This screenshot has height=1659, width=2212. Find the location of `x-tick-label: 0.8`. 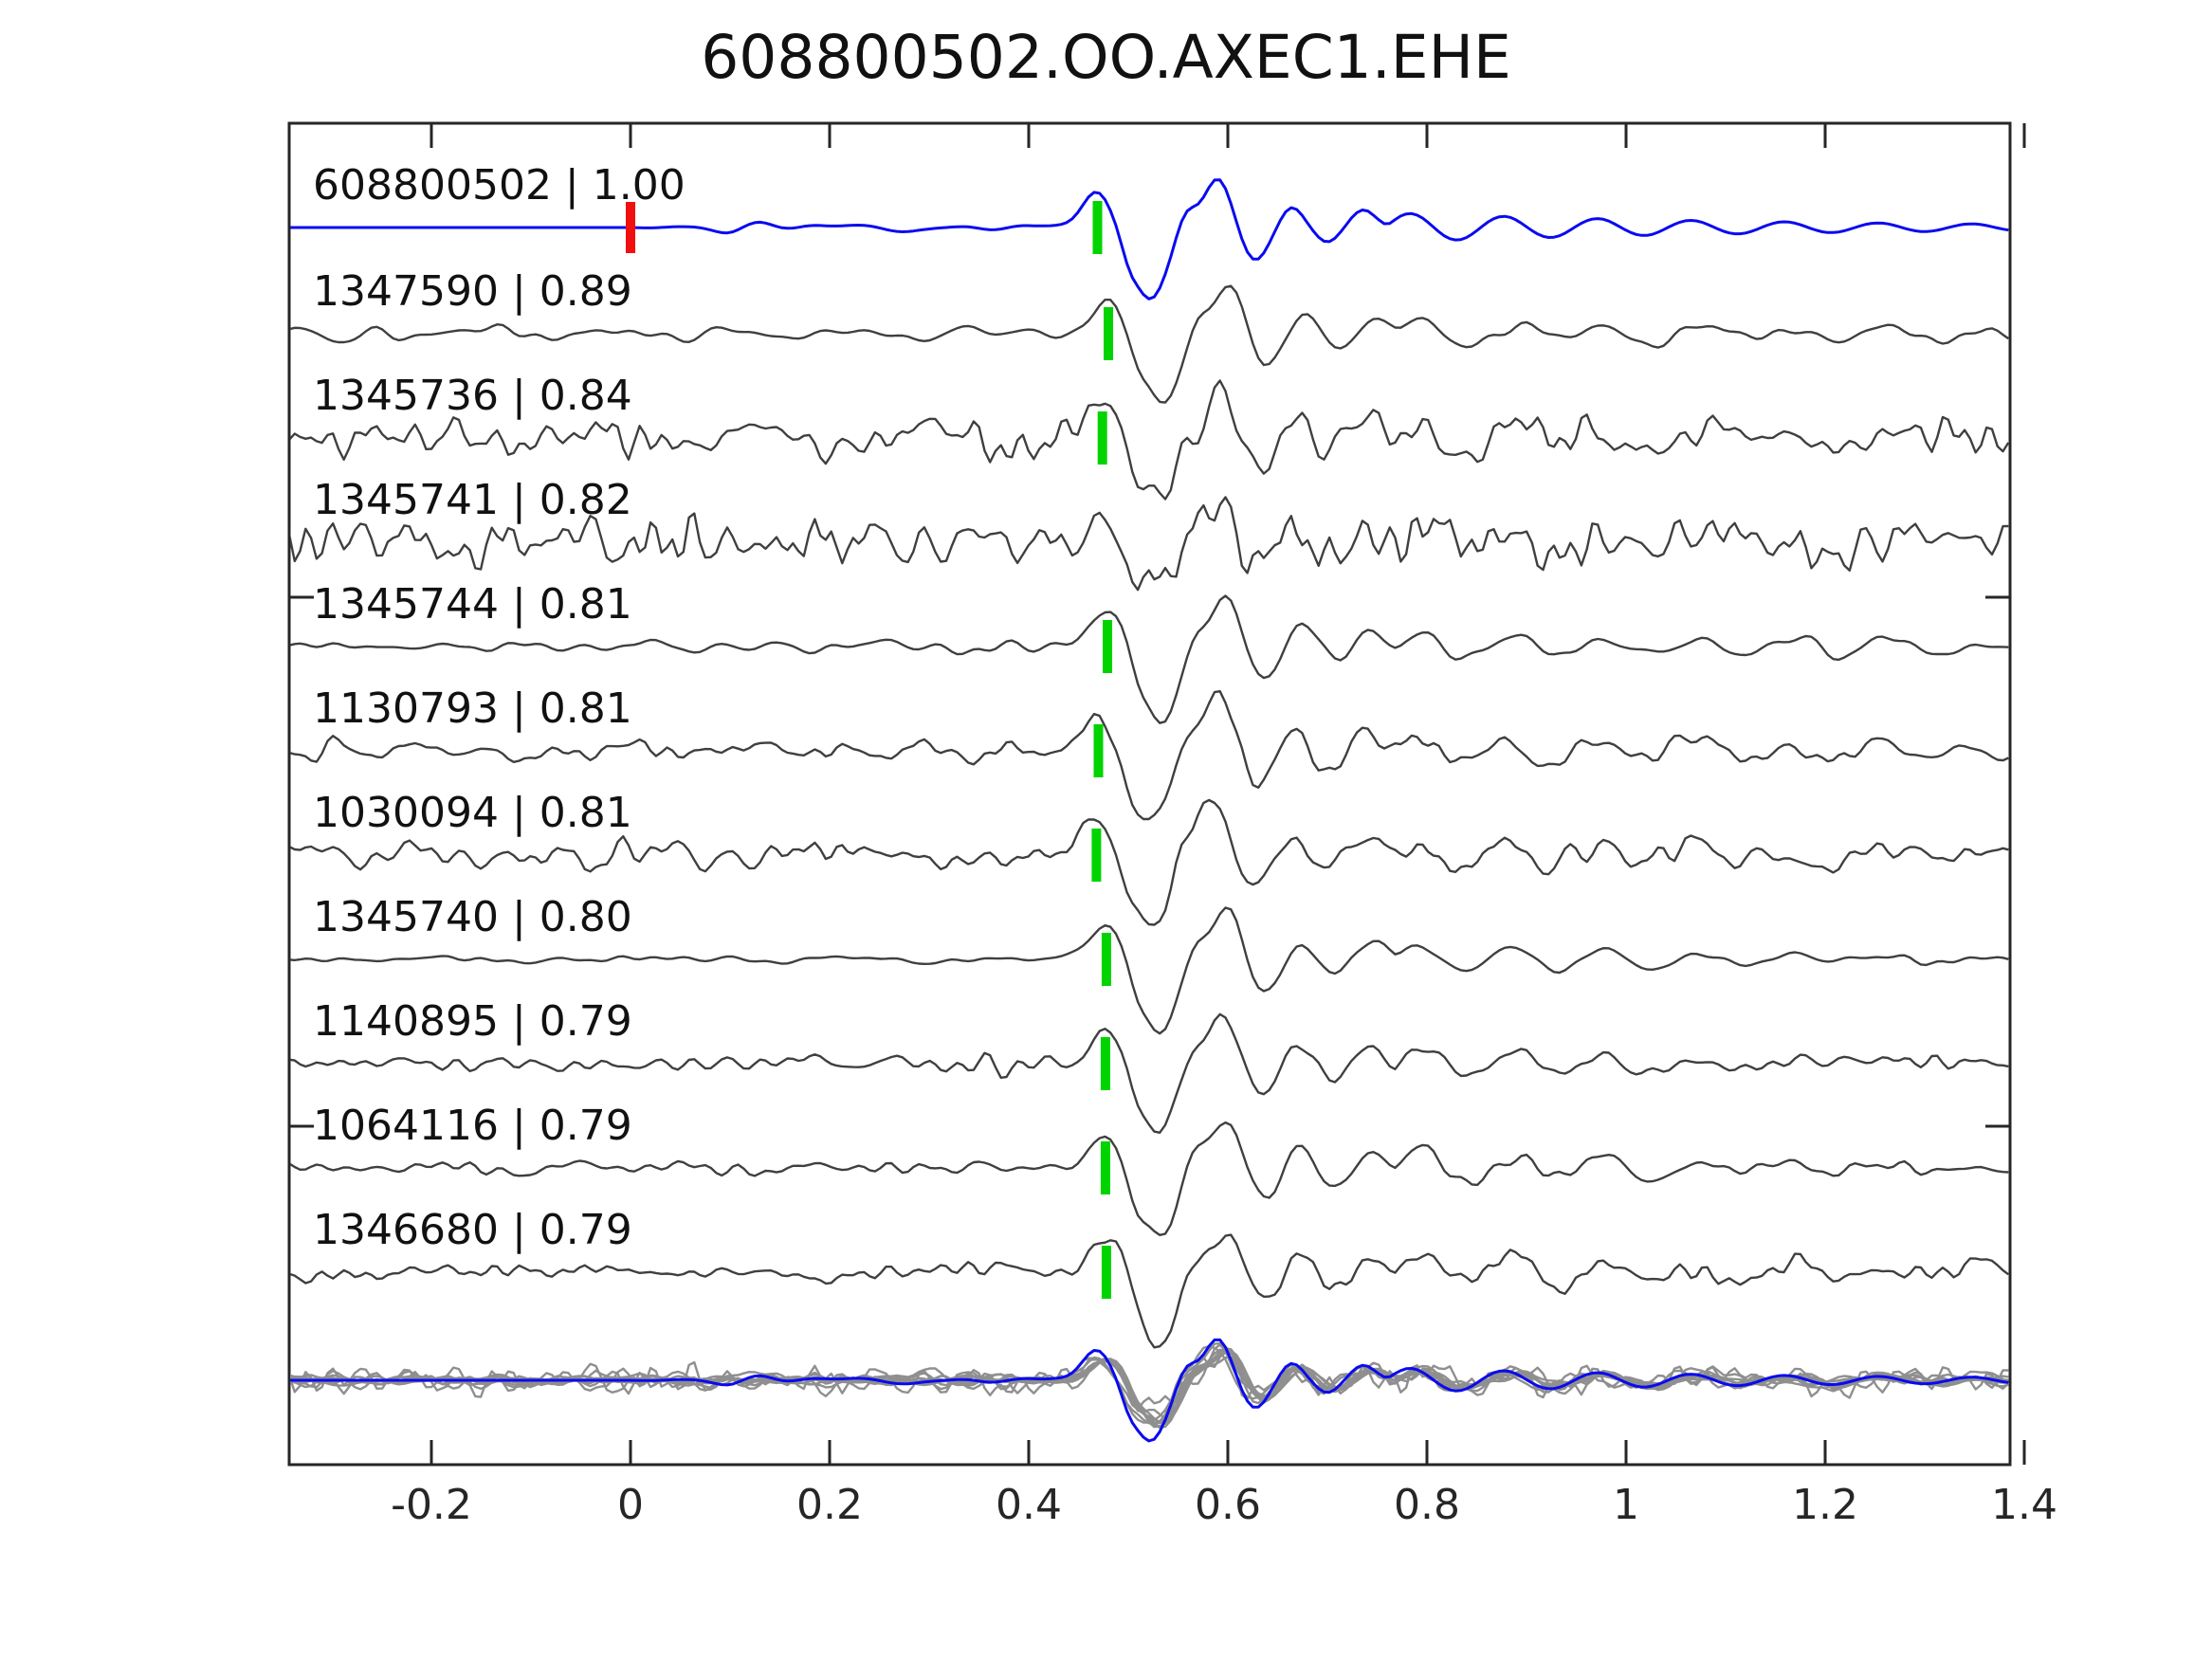

x-tick-label: 0.8 is located at coordinates (1427, 1505).